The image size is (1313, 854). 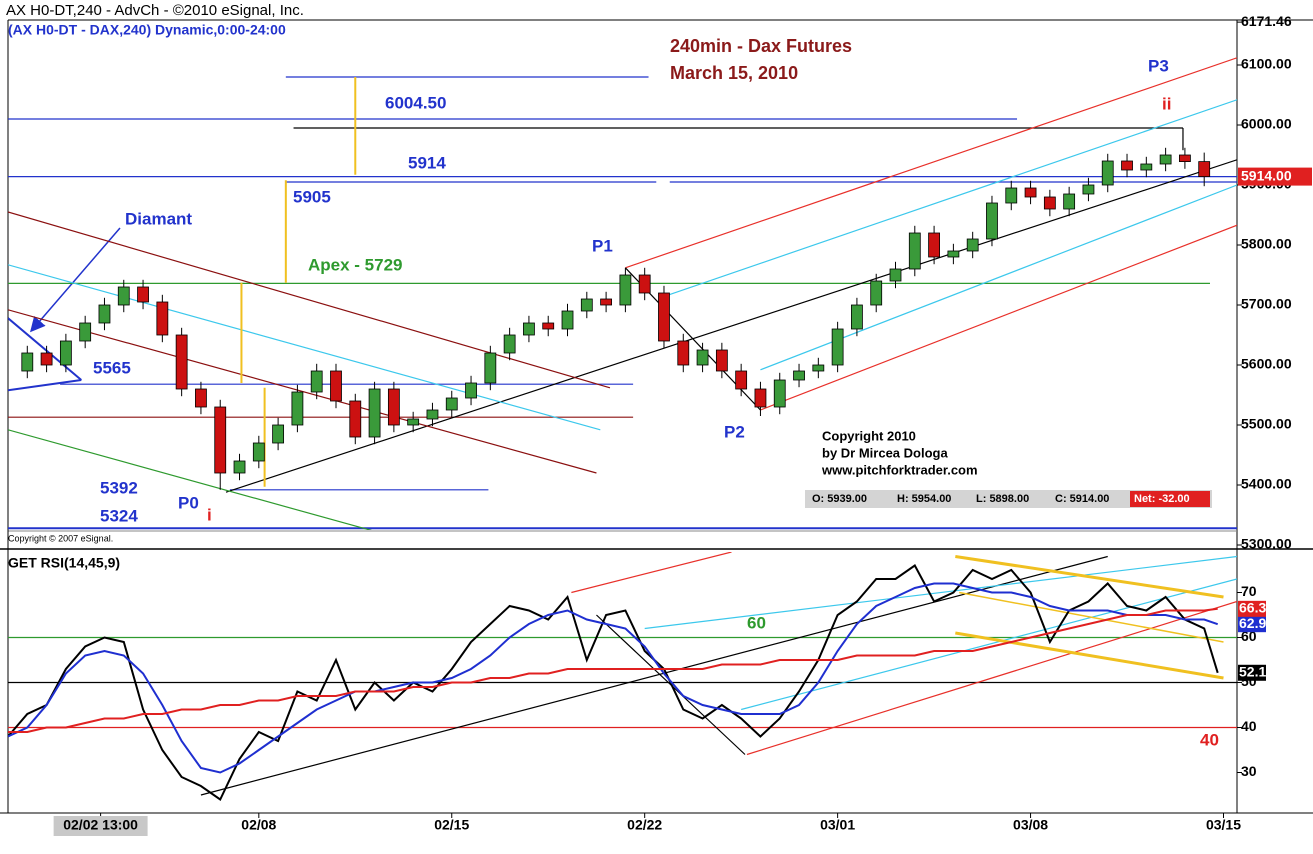 I want to click on info-bar, so click(x=1008, y=499).